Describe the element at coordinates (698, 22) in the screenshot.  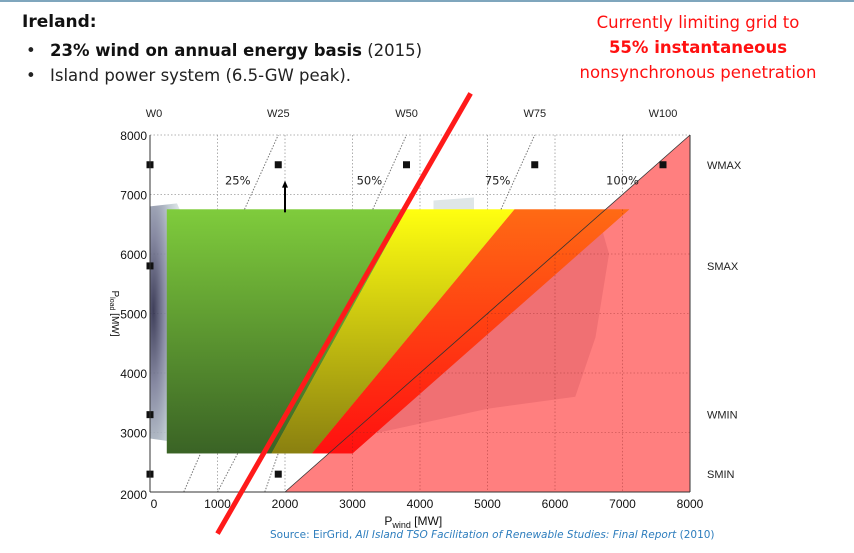
I see `callout-line-1: Currently limiting grid to` at that location.